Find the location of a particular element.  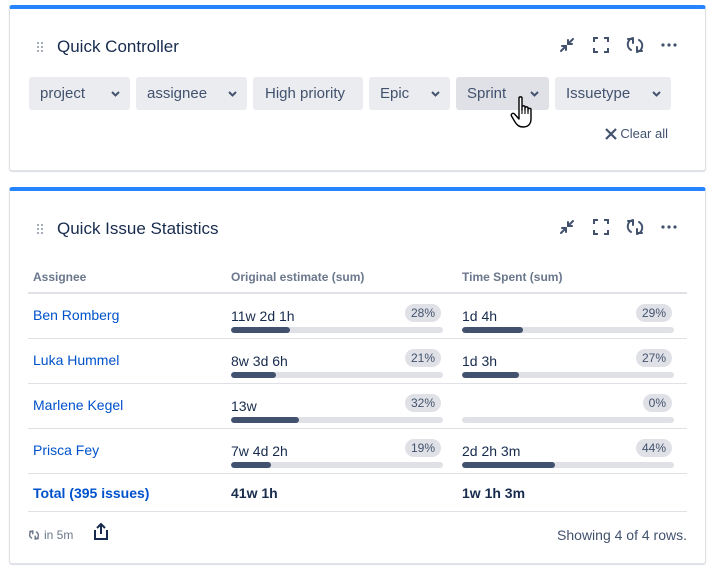

total-original-estimate: 41w 1h is located at coordinates (254, 493).